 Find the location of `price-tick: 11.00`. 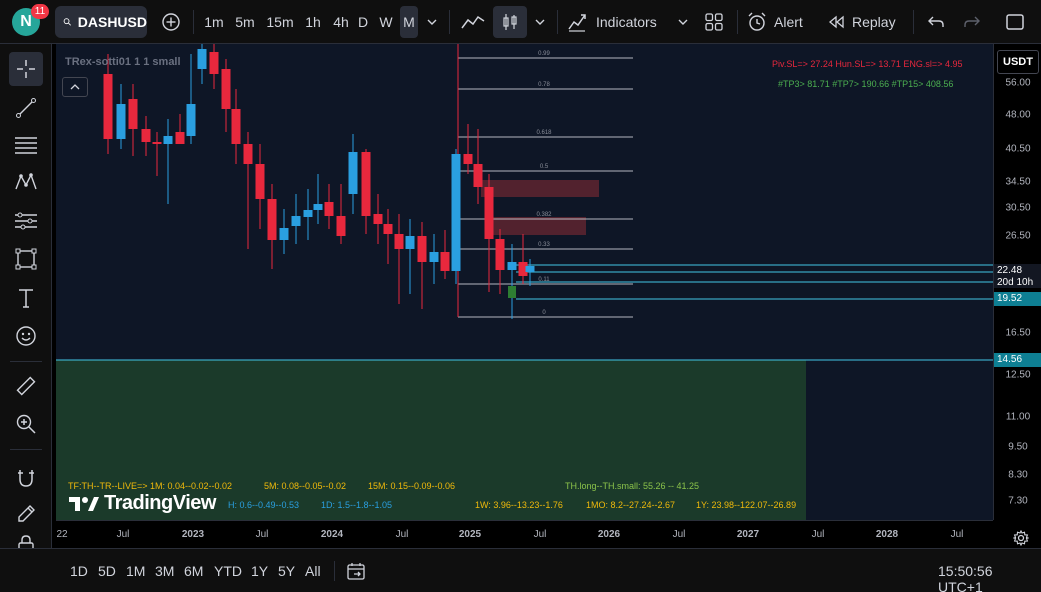

price-tick: 11.00 is located at coordinates (1018, 417).